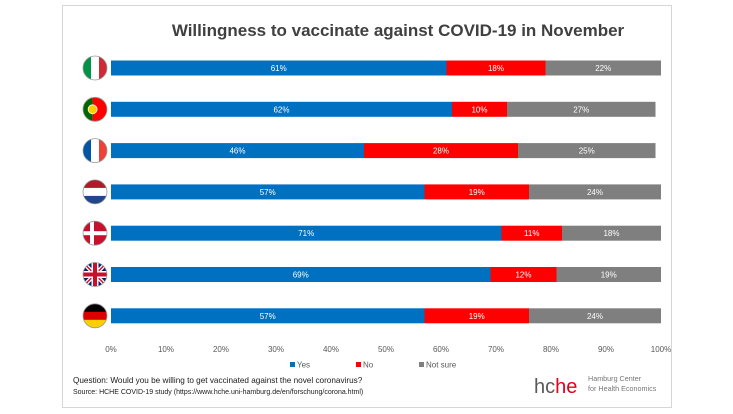  I want to click on x-axis-ticks: 0% 10% 20% 30% 40% 50% 60% 70% 80% 90% 100%, so click(388, 349).